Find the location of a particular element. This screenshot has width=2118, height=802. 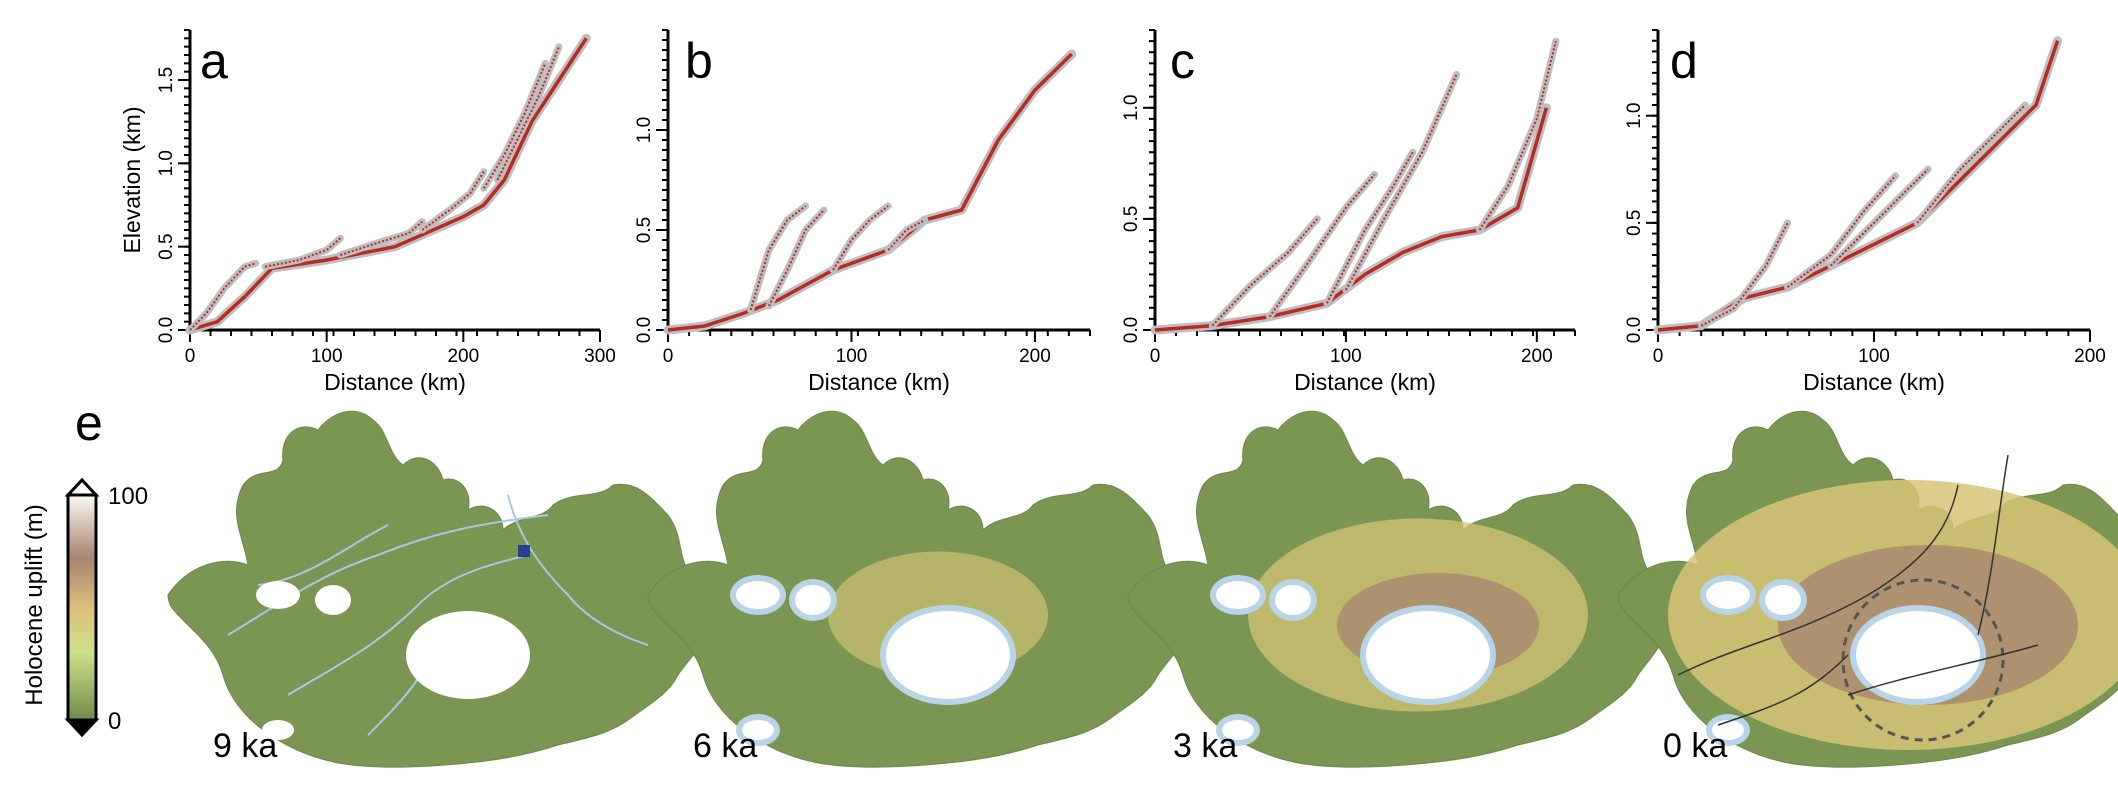

colorbar-gradient is located at coordinates (82, 607).